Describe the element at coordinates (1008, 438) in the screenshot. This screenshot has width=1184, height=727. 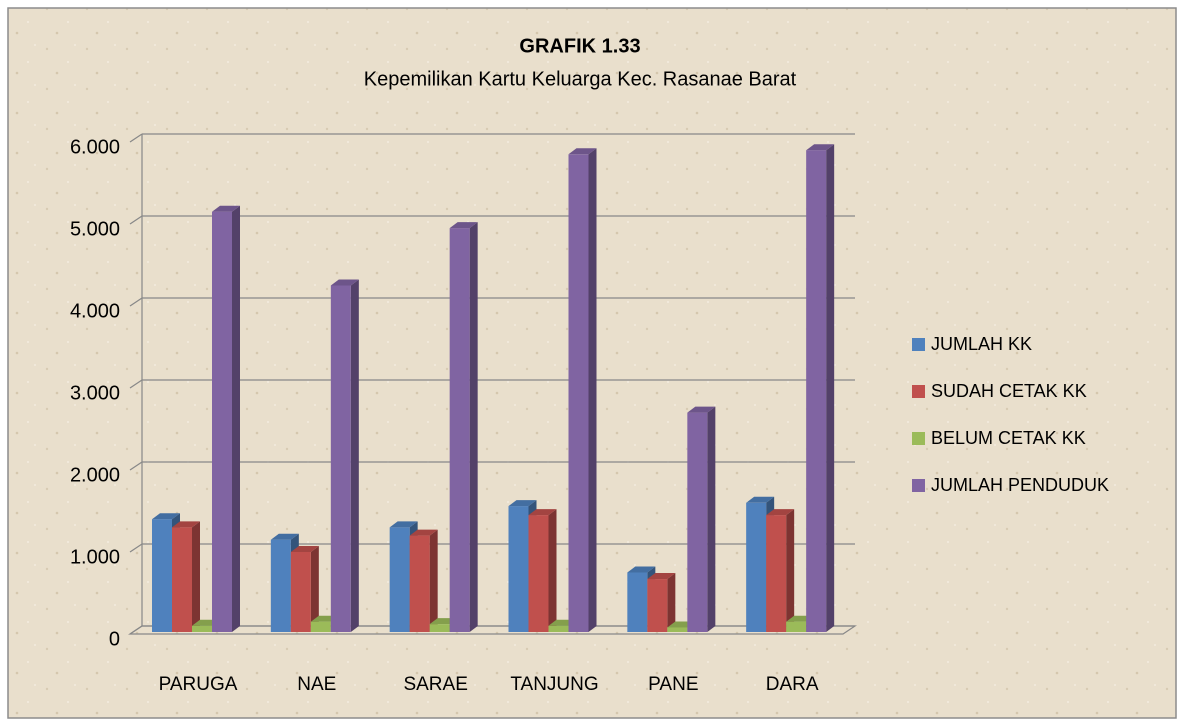
I see `legend-label: BELUM CETAK KK` at that location.